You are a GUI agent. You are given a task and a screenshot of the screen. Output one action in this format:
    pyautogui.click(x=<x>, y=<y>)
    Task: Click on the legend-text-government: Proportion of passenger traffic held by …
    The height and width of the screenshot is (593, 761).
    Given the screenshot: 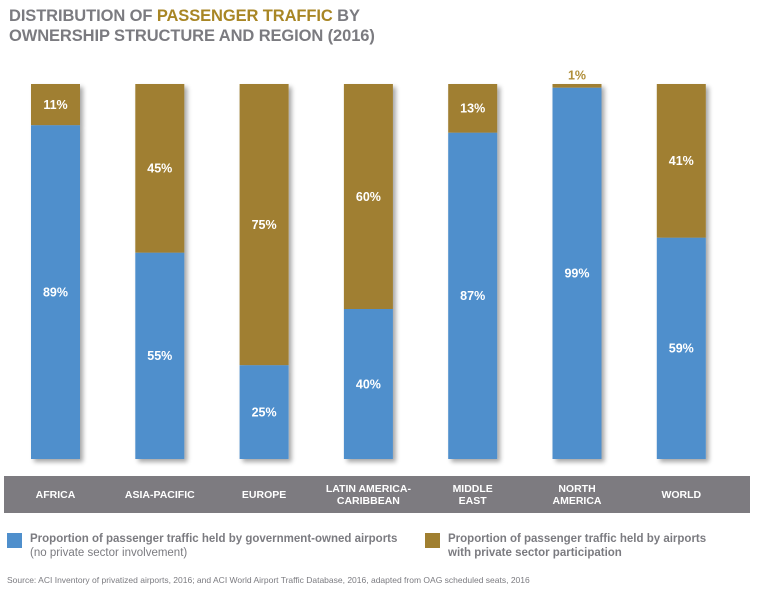 What is the action you would take?
    pyautogui.click(x=213, y=546)
    